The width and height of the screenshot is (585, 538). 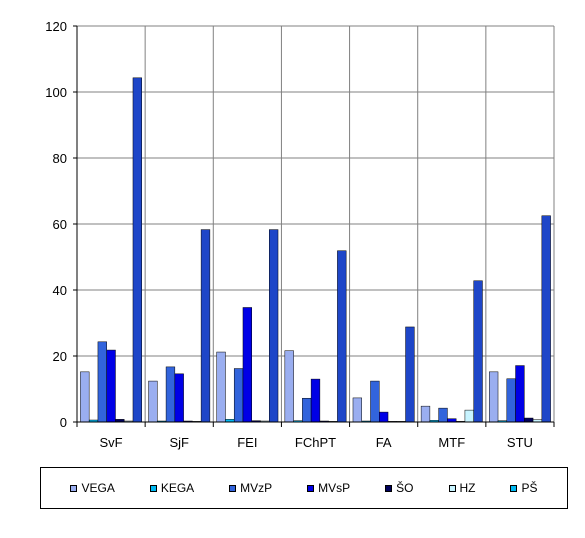 I want to click on bar-MVsP-SjF, so click(x=179, y=398).